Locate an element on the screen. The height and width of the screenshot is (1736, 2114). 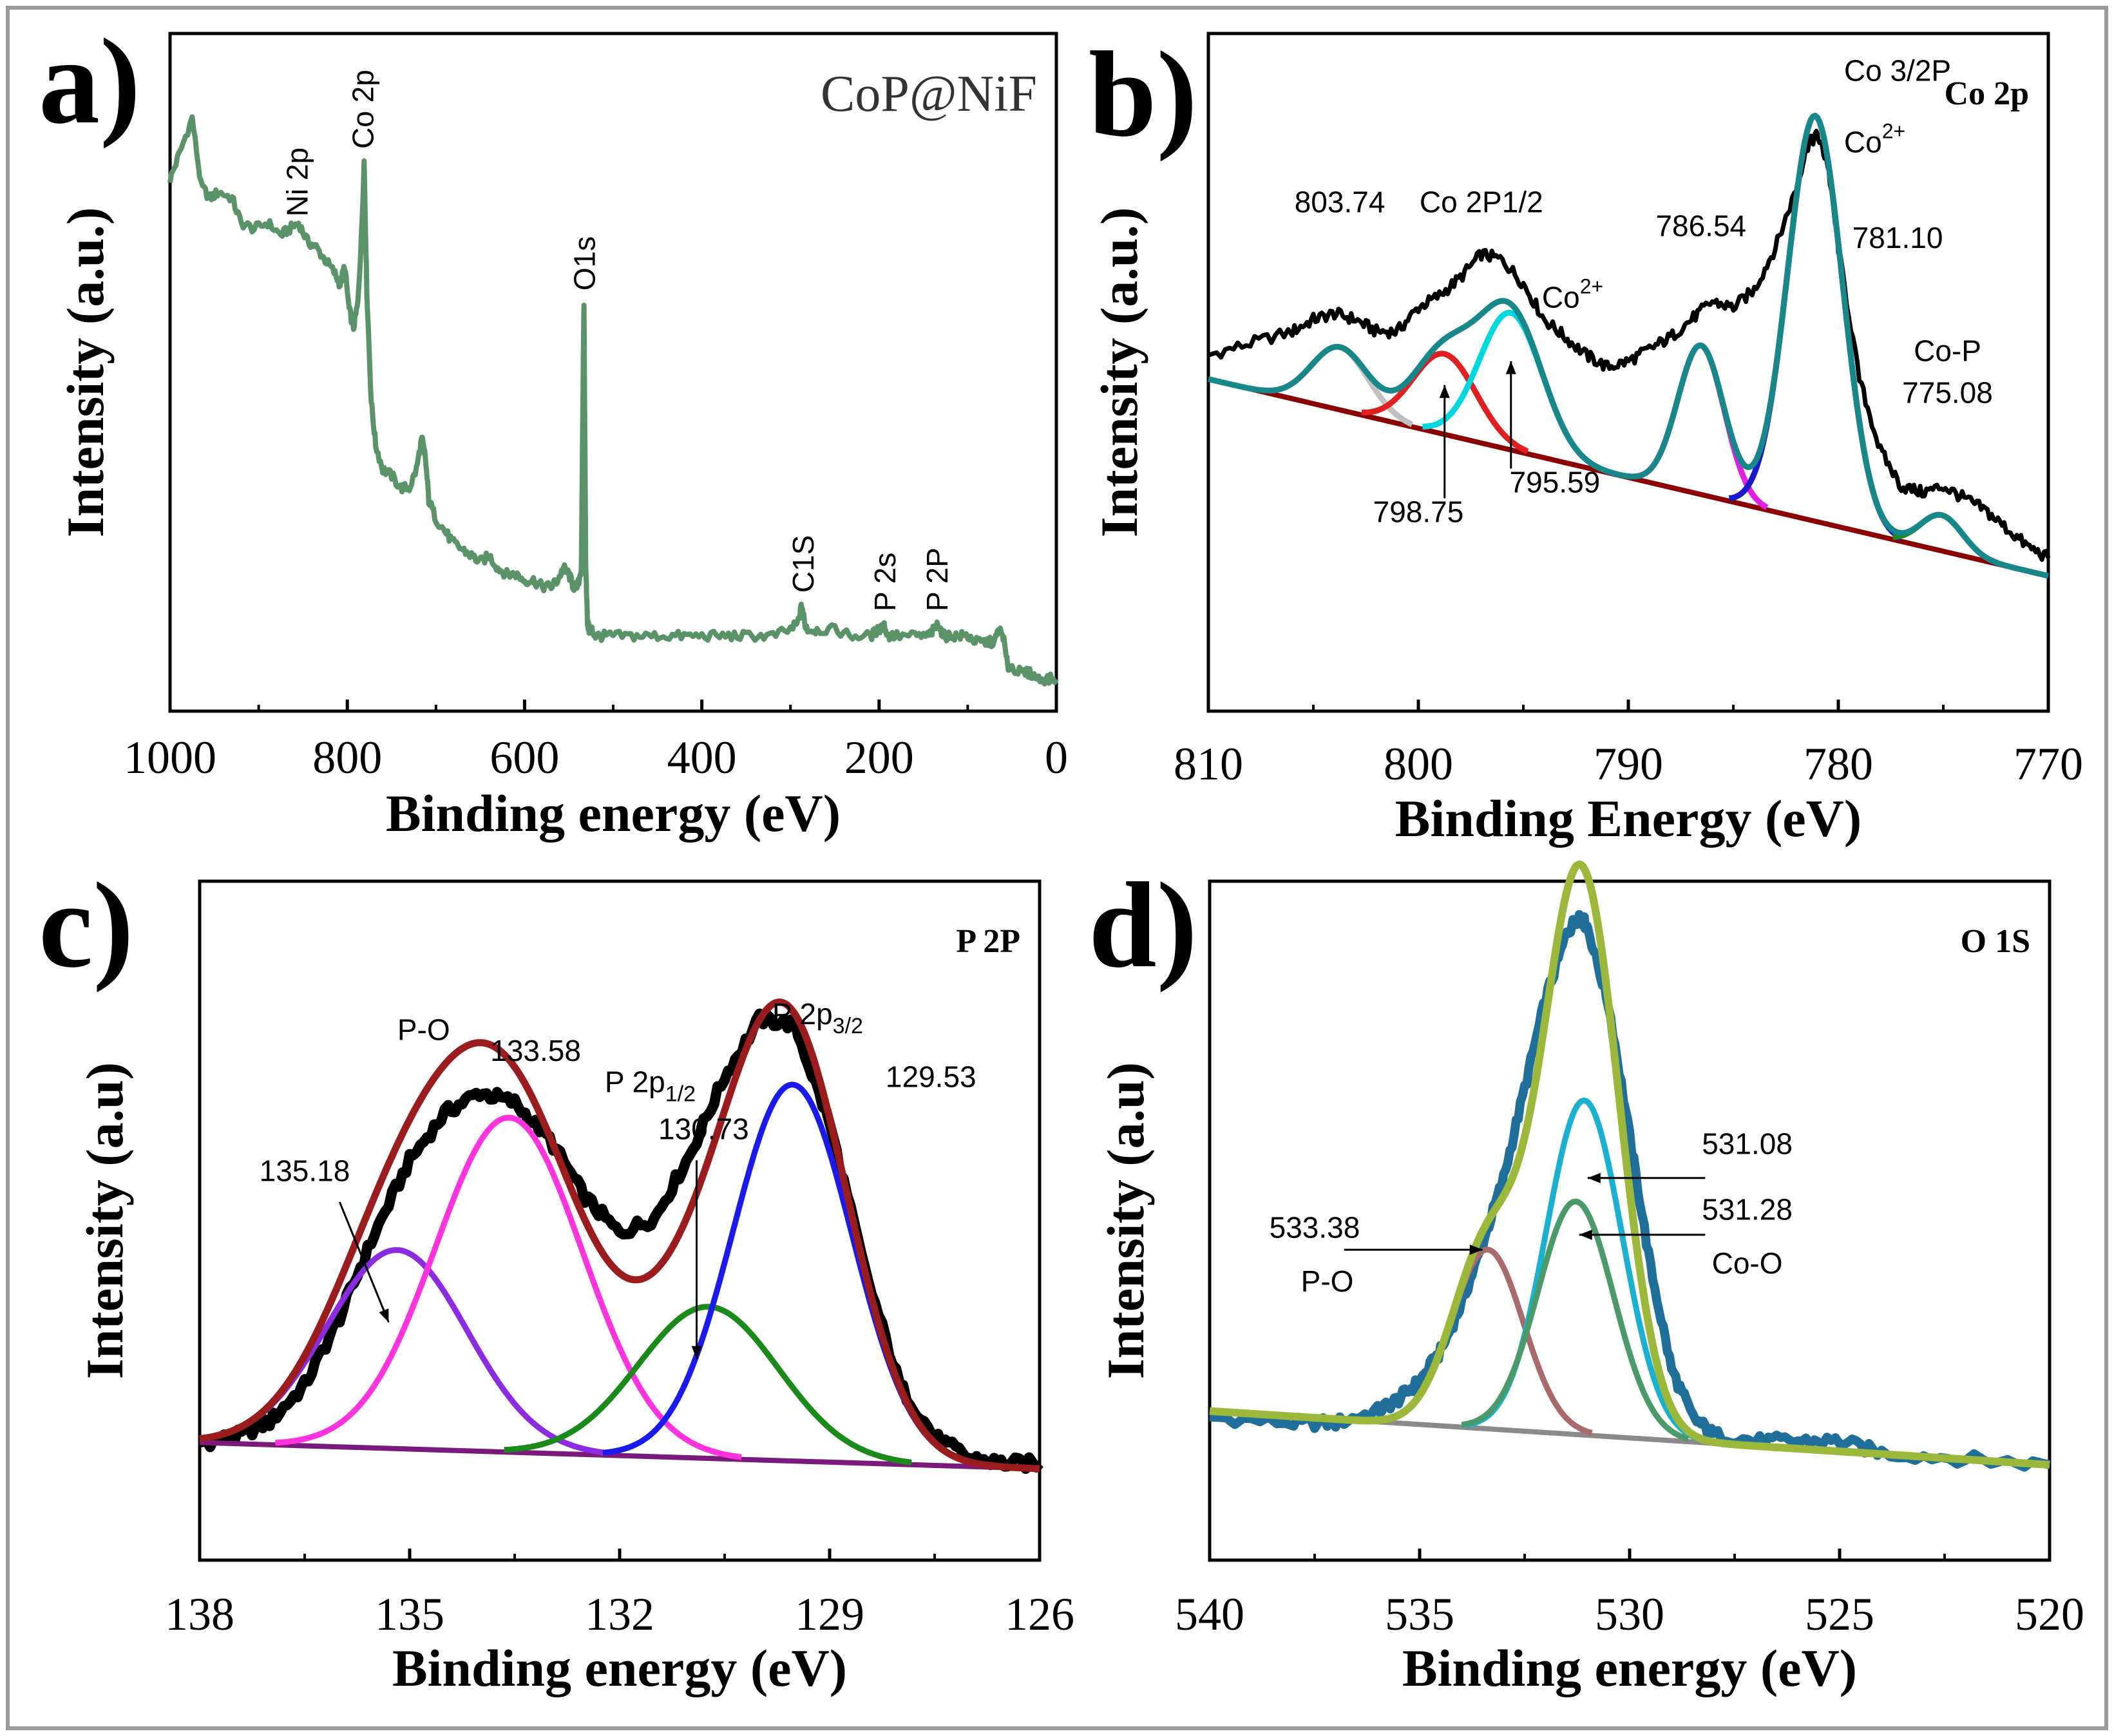
annotation-a-2: O1s is located at coordinates (584, 263).